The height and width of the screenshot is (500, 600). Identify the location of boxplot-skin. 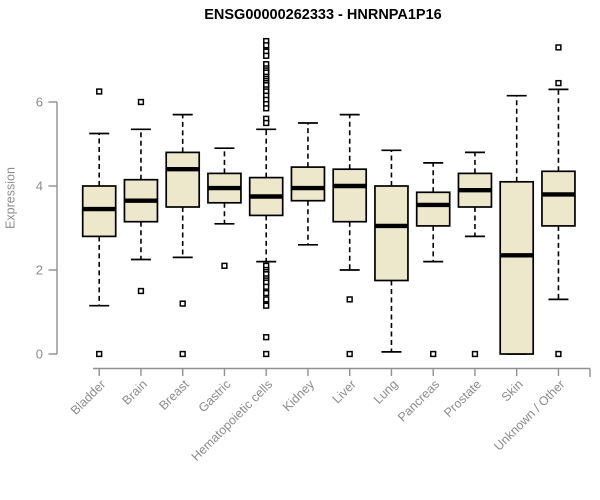
(517, 224).